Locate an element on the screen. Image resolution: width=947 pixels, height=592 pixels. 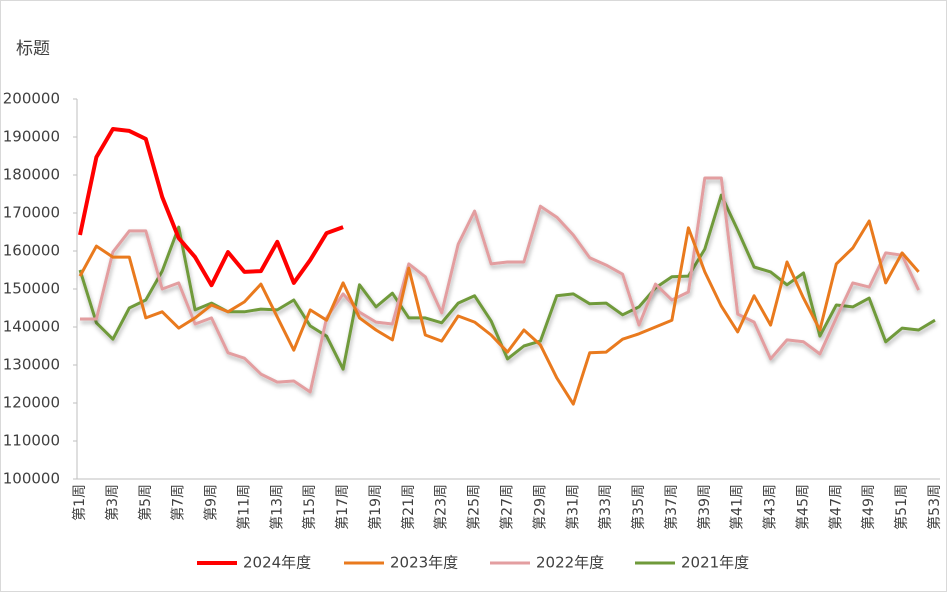
x-tick-label: 第3周 is located at coordinates (112, 502).